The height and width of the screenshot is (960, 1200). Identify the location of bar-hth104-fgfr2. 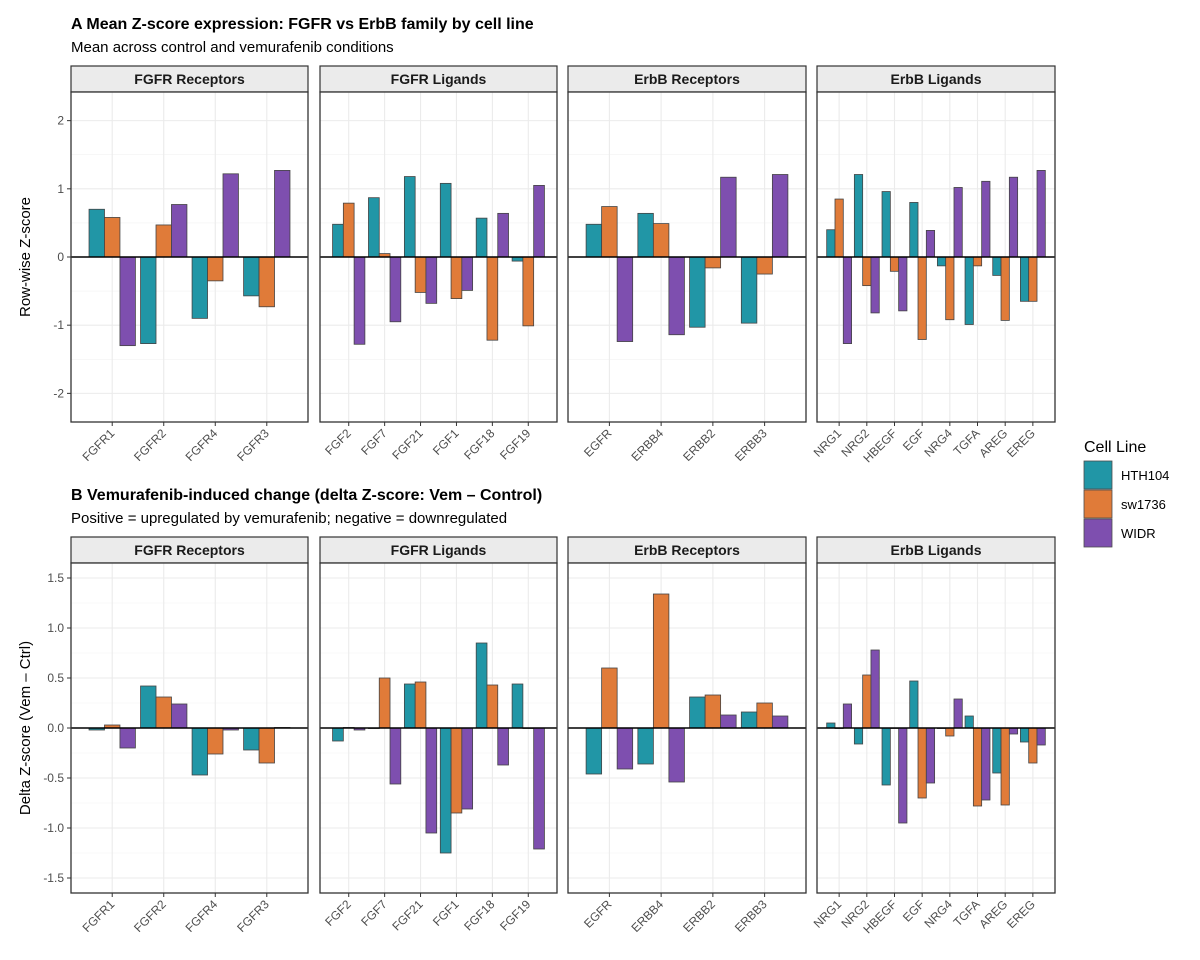
(148, 300).